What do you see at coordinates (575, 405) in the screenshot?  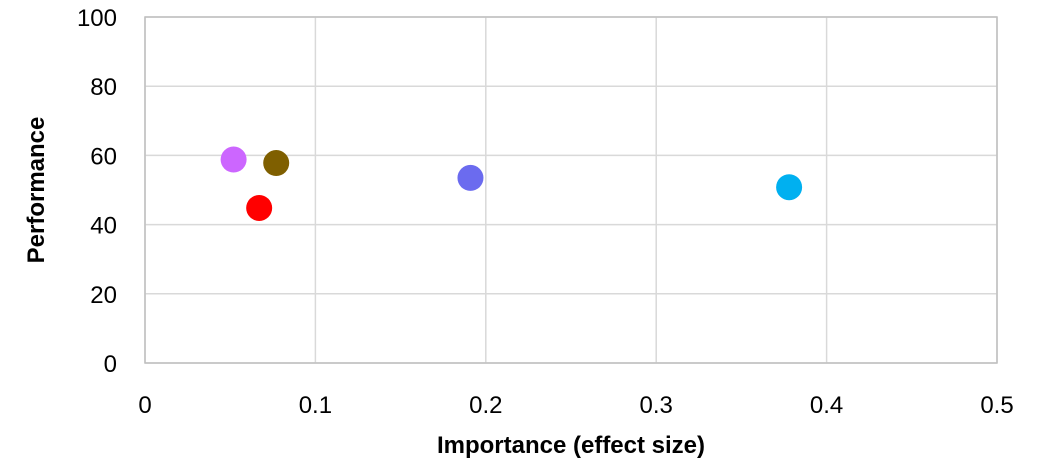 I see `x-axis-ticks: 0 0.1 0.2 0.3 0.4 0.5` at bounding box center [575, 405].